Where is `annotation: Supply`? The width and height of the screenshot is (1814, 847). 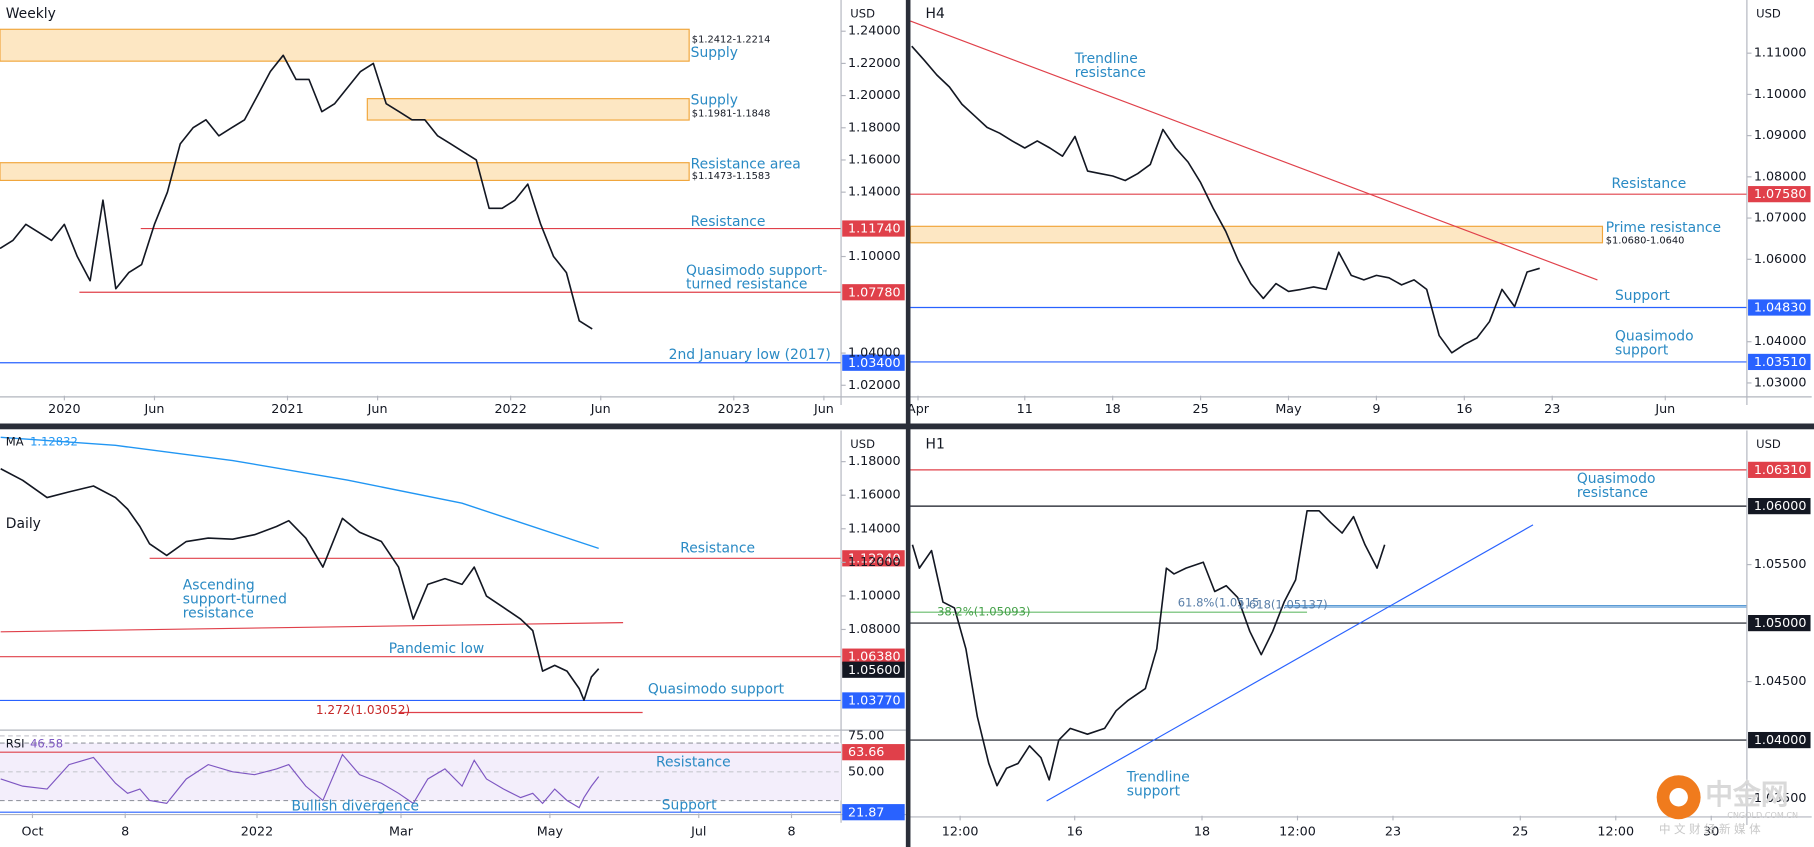 annotation: Supply is located at coordinates (714, 101).